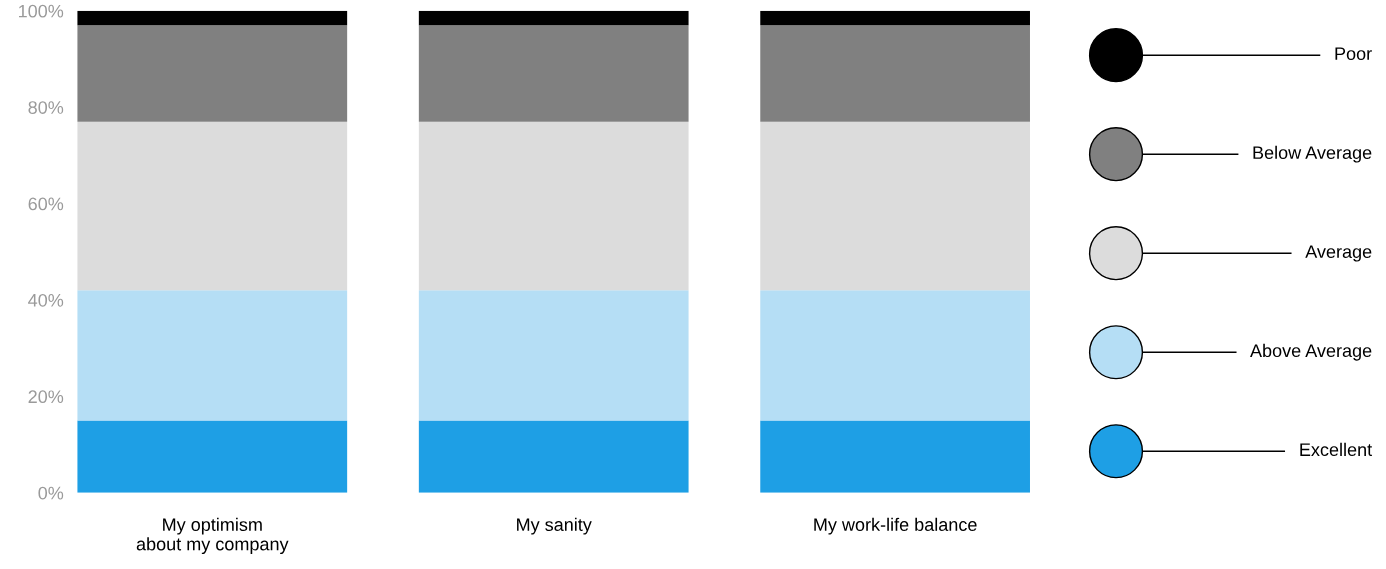 The image size is (1386, 569). I want to click on x-tick-label: My work-life balance, so click(895, 526).